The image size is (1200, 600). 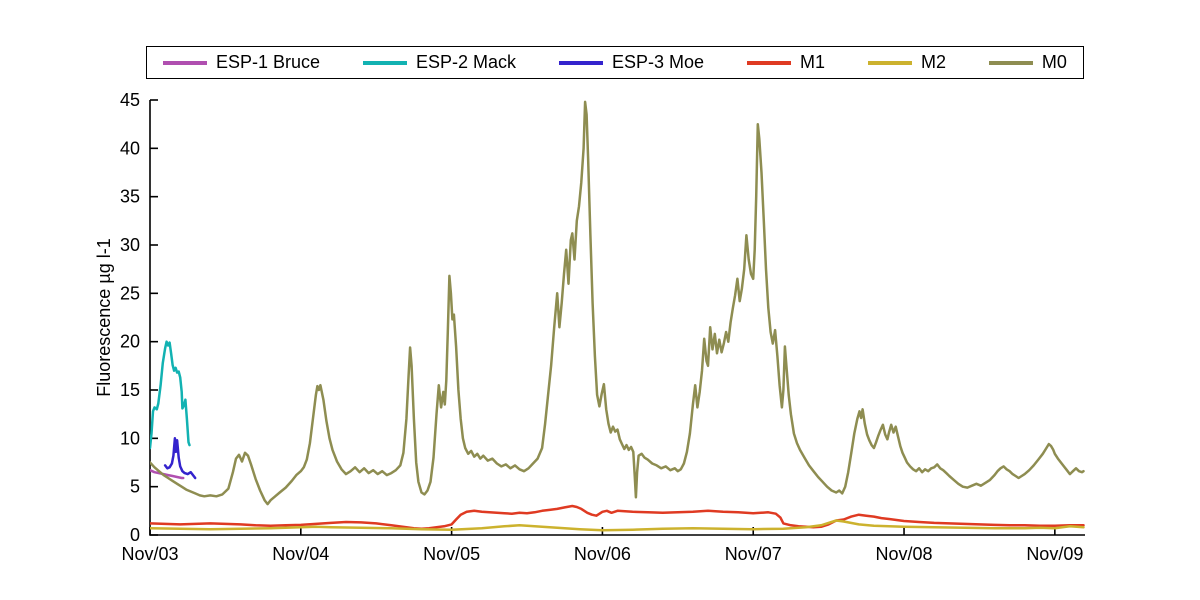 What do you see at coordinates (1054, 554) in the screenshot?
I see `x-tick-label: Nov/09` at bounding box center [1054, 554].